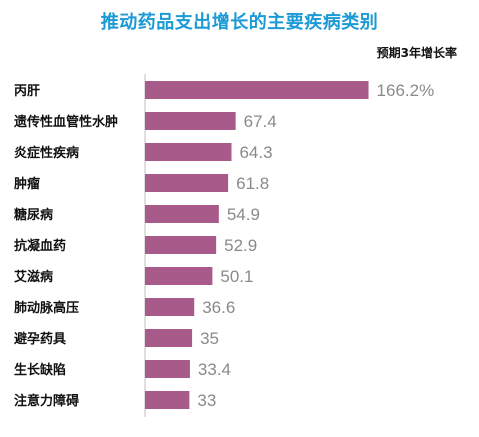  What do you see at coordinates (255, 152) in the screenshot?
I see `value-label: 64.3` at bounding box center [255, 152].